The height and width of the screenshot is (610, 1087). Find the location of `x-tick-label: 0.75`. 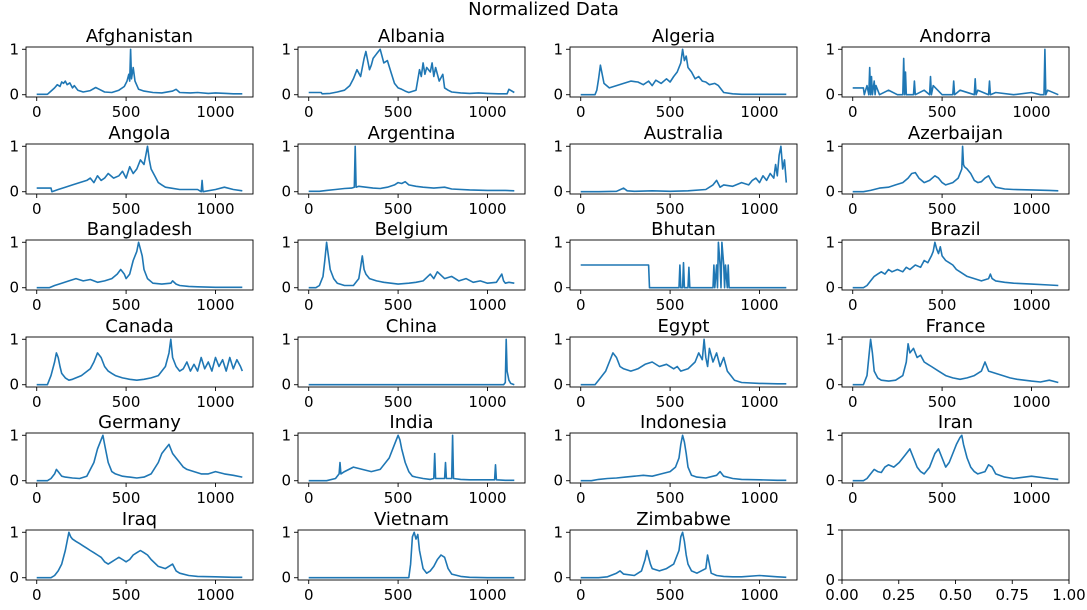

x-tick-label: 0.75 is located at coordinates (1012, 595).